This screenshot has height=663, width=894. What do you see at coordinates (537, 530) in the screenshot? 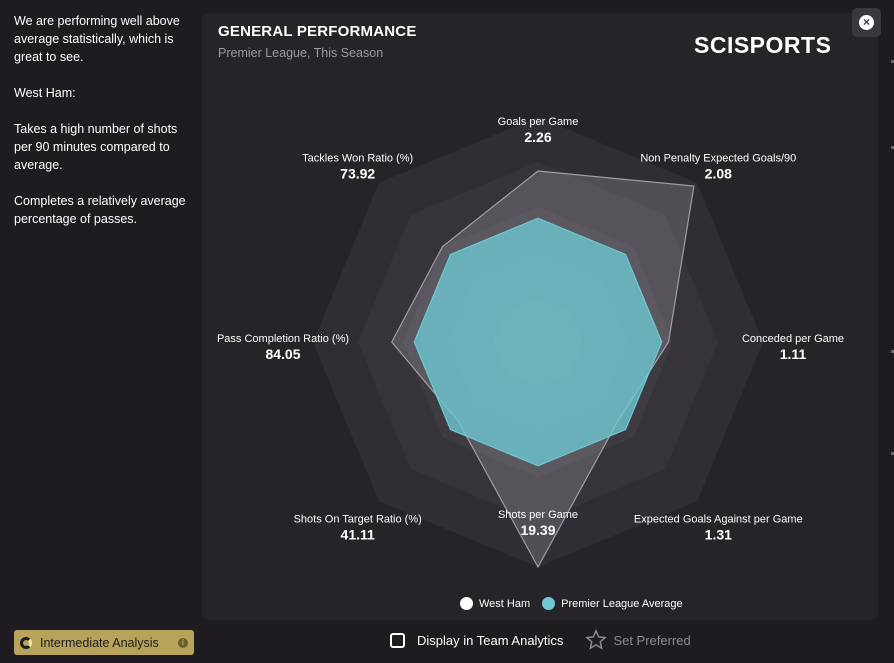
I see `axis-value: 19.39` at bounding box center [537, 530].